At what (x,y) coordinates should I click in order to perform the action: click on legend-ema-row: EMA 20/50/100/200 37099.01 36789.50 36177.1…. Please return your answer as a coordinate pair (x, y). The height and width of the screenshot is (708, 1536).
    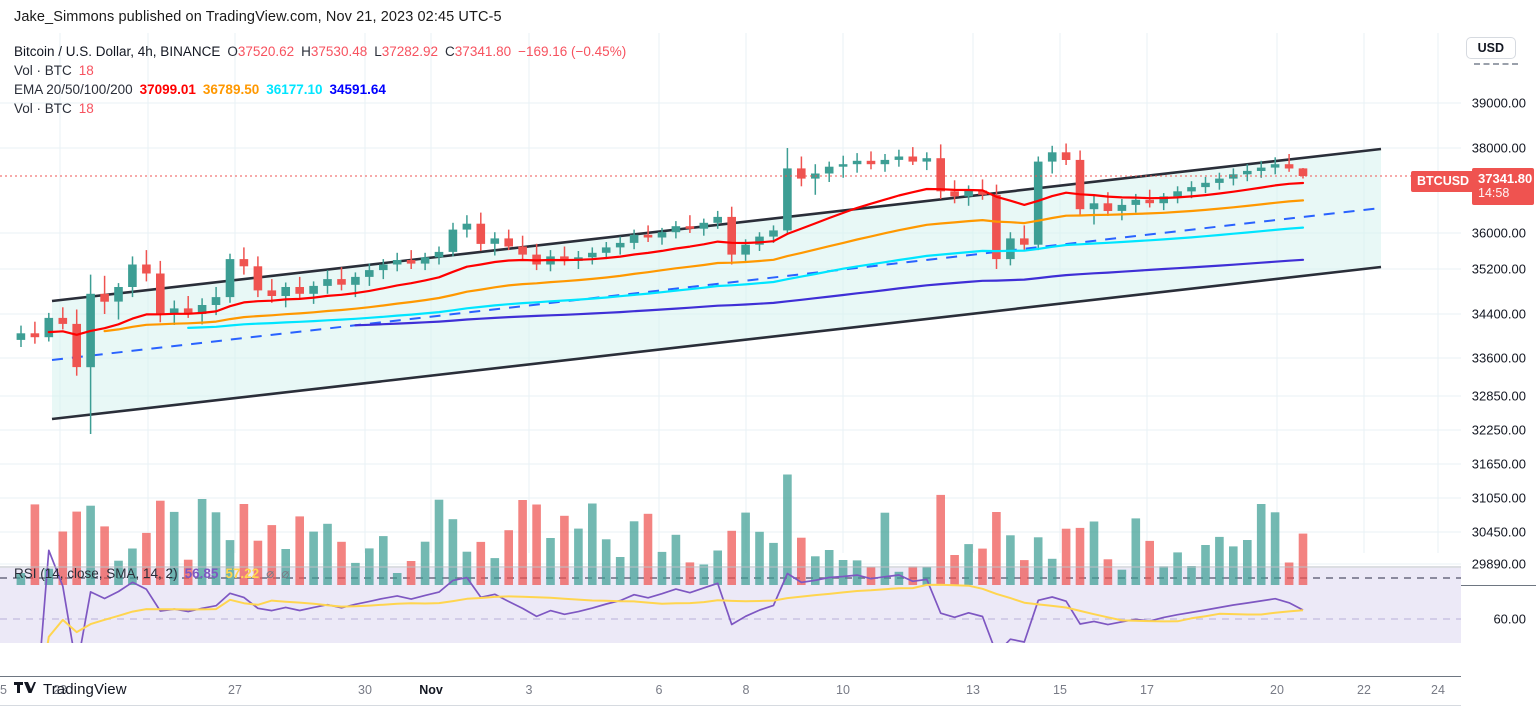
    Looking at the image, I should click on (320, 89).